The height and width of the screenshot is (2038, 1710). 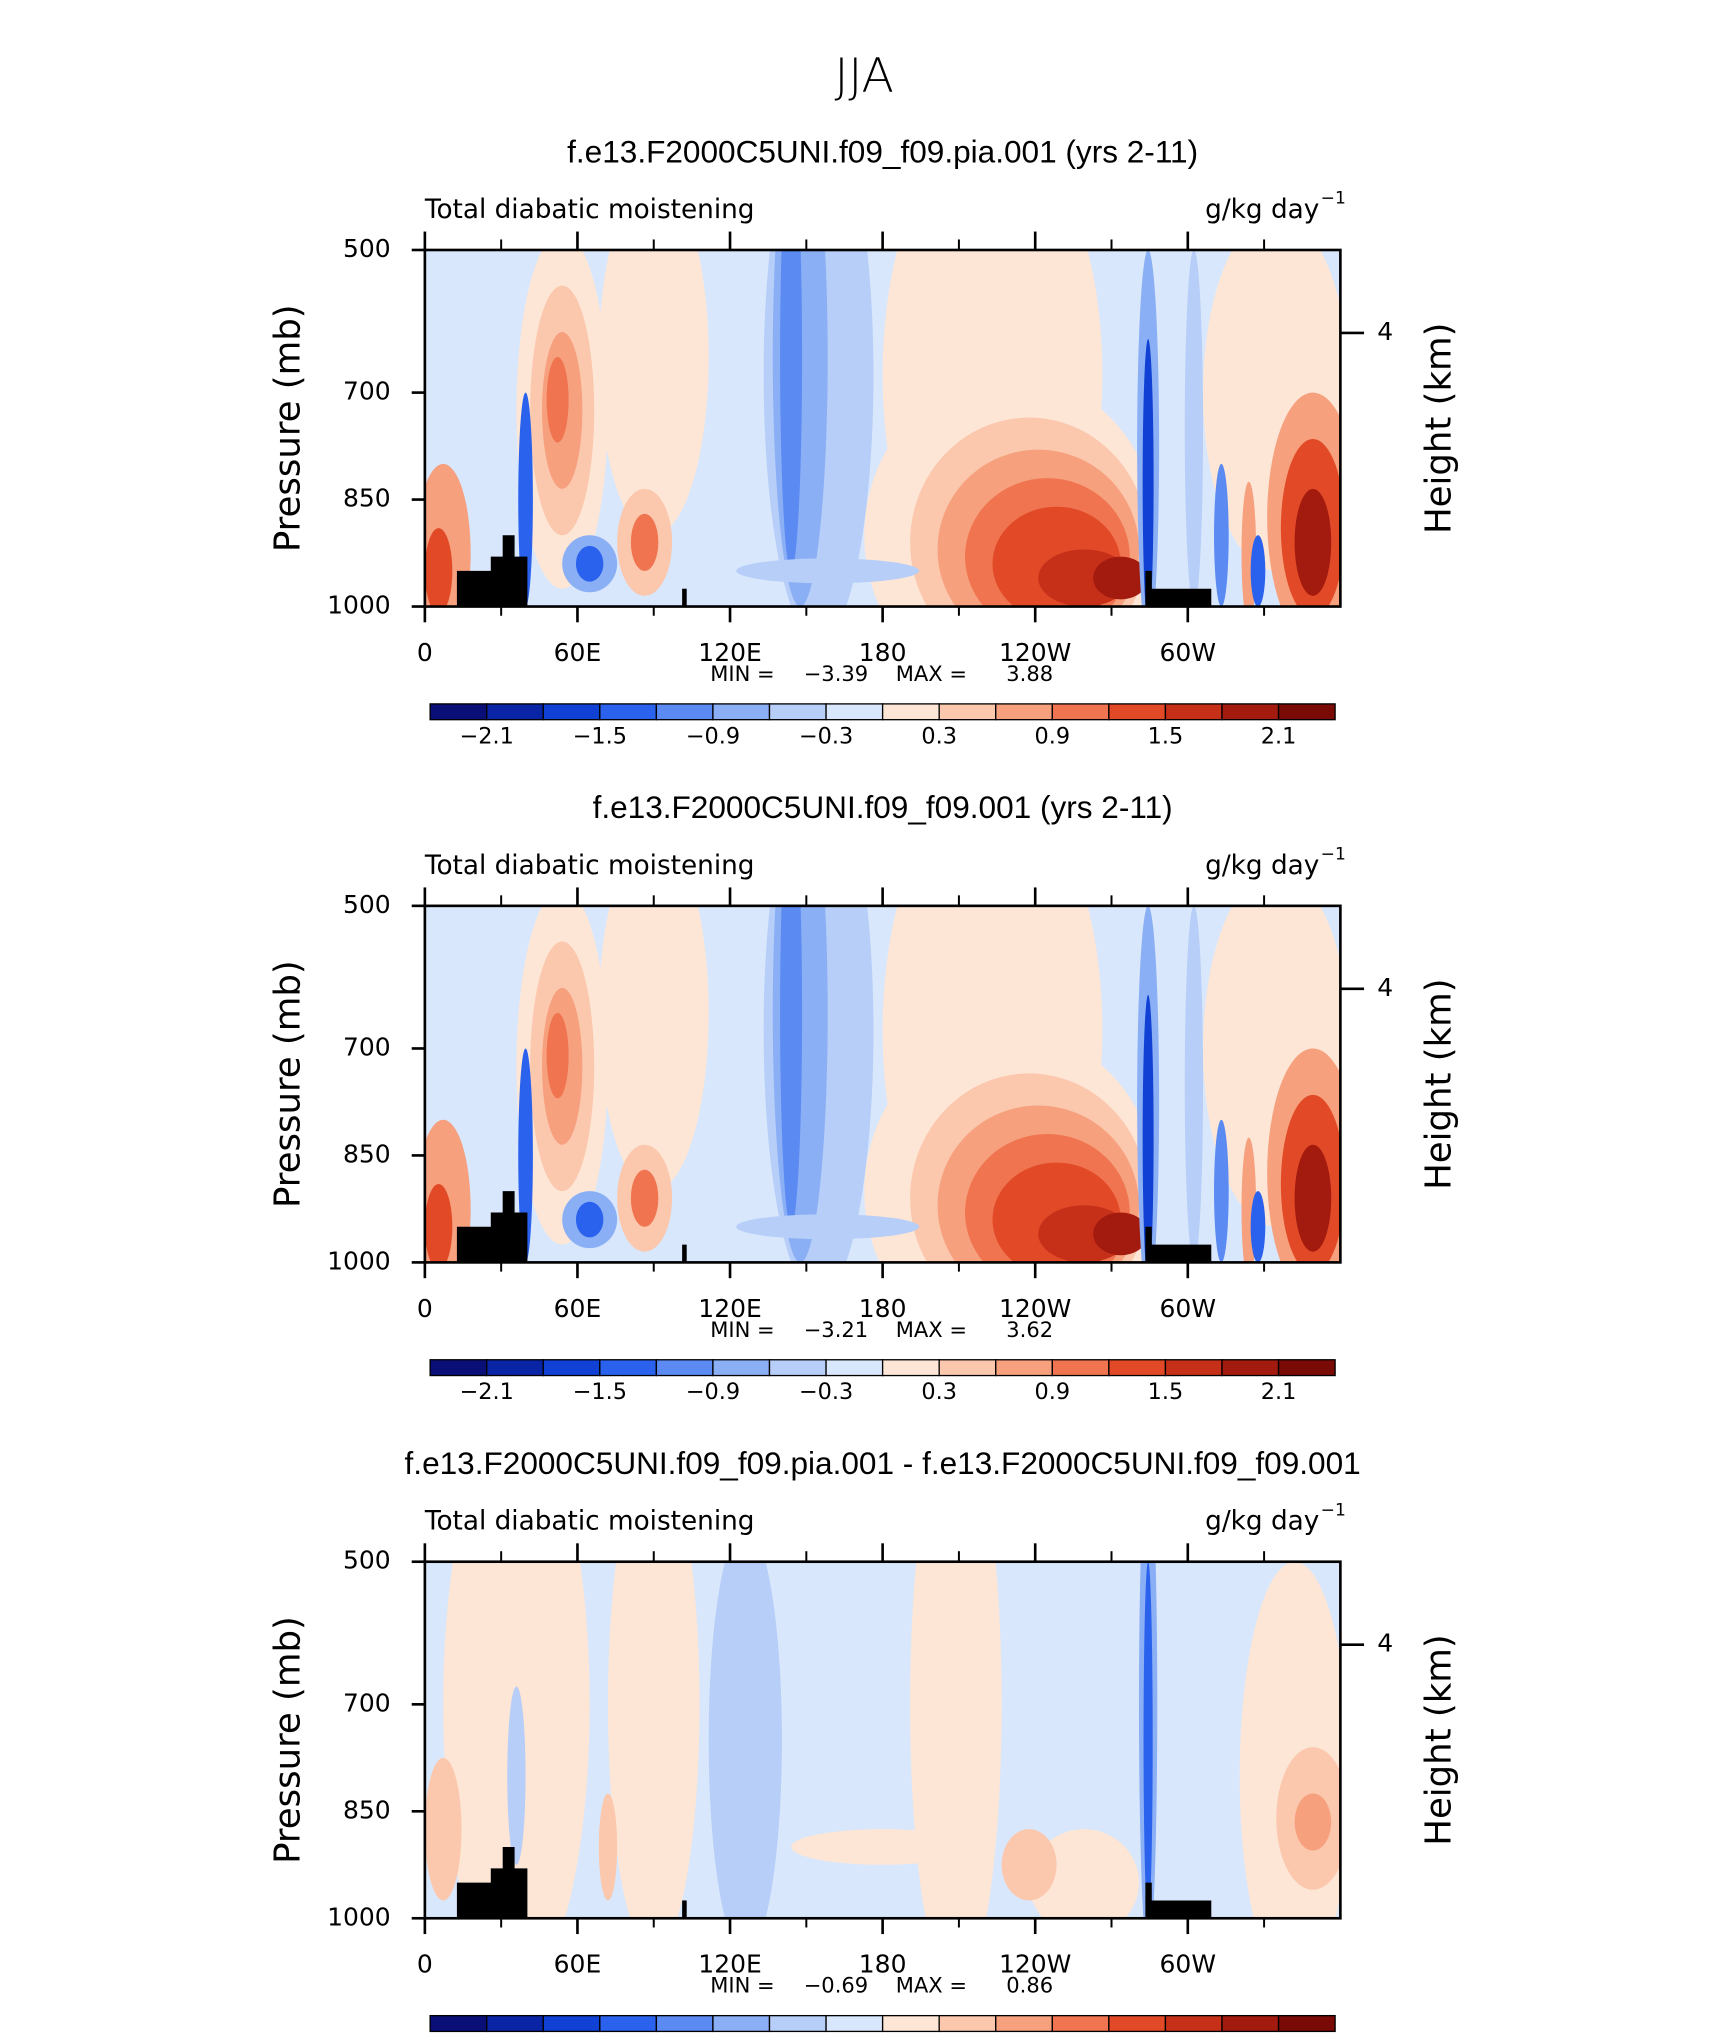 What do you see at coordinates (883, 2036) in the screenshot?
I see `colorbar-label: 0` at bounding box center [883, 2036].